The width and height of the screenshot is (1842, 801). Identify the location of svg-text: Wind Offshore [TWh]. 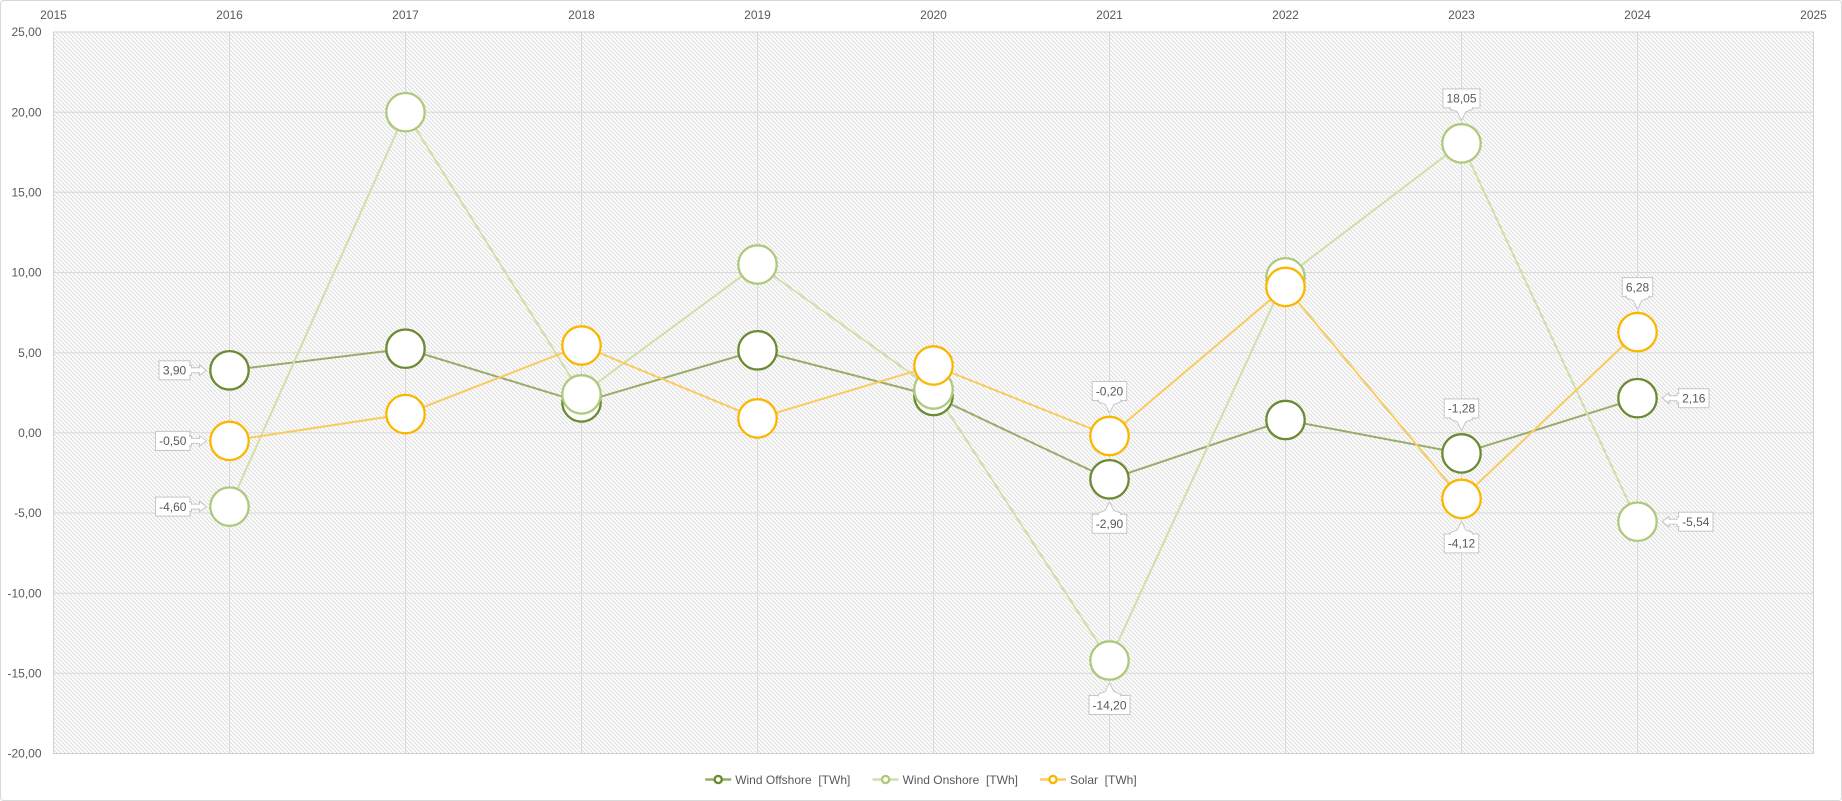
(792, 780).